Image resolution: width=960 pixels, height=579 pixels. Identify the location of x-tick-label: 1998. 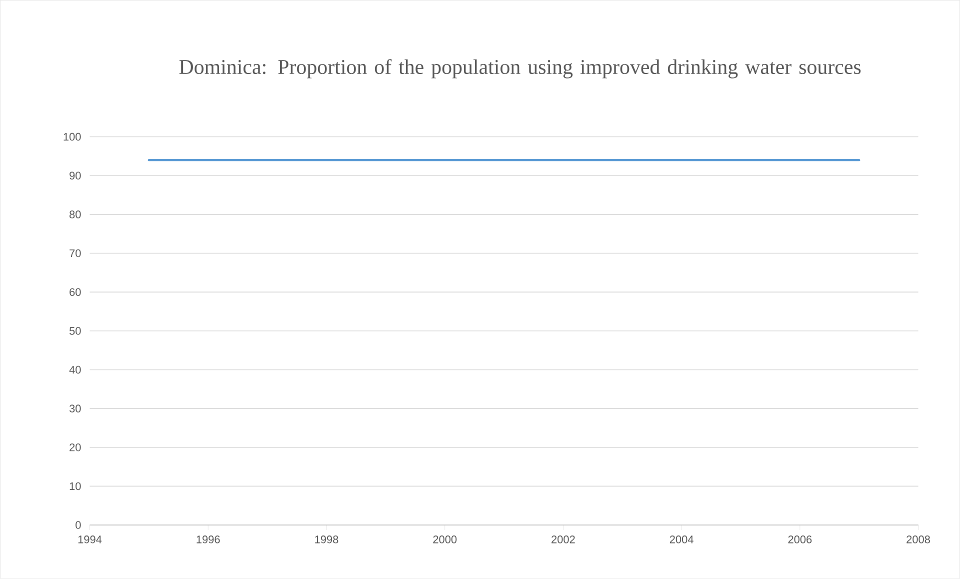
(326, 540).